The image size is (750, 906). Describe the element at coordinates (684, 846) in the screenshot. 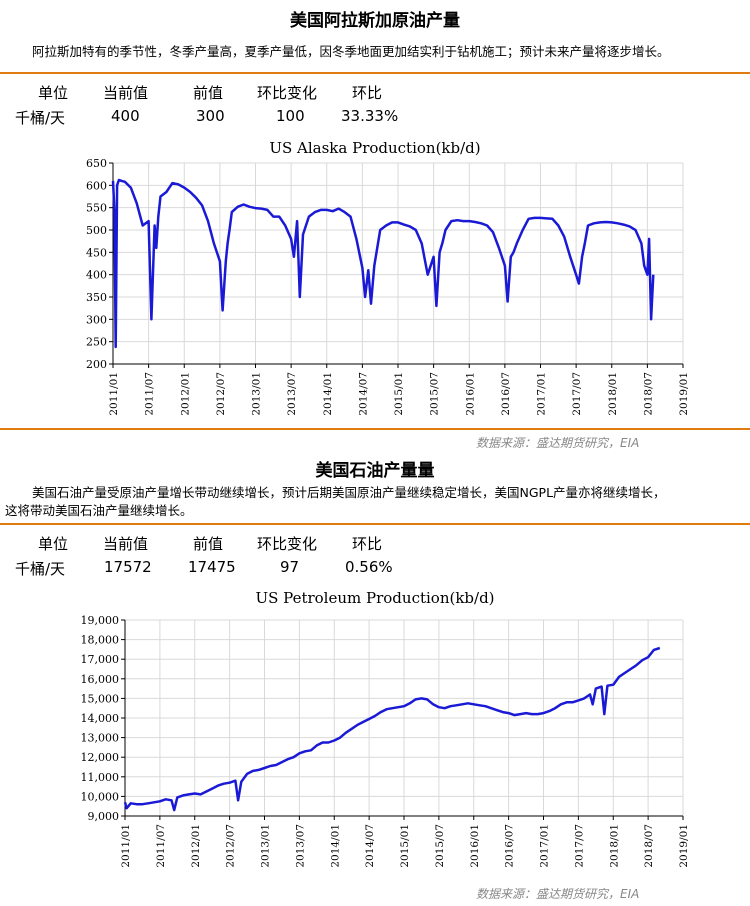

I see `chart2-xtick-label: 2019/01` at that location.